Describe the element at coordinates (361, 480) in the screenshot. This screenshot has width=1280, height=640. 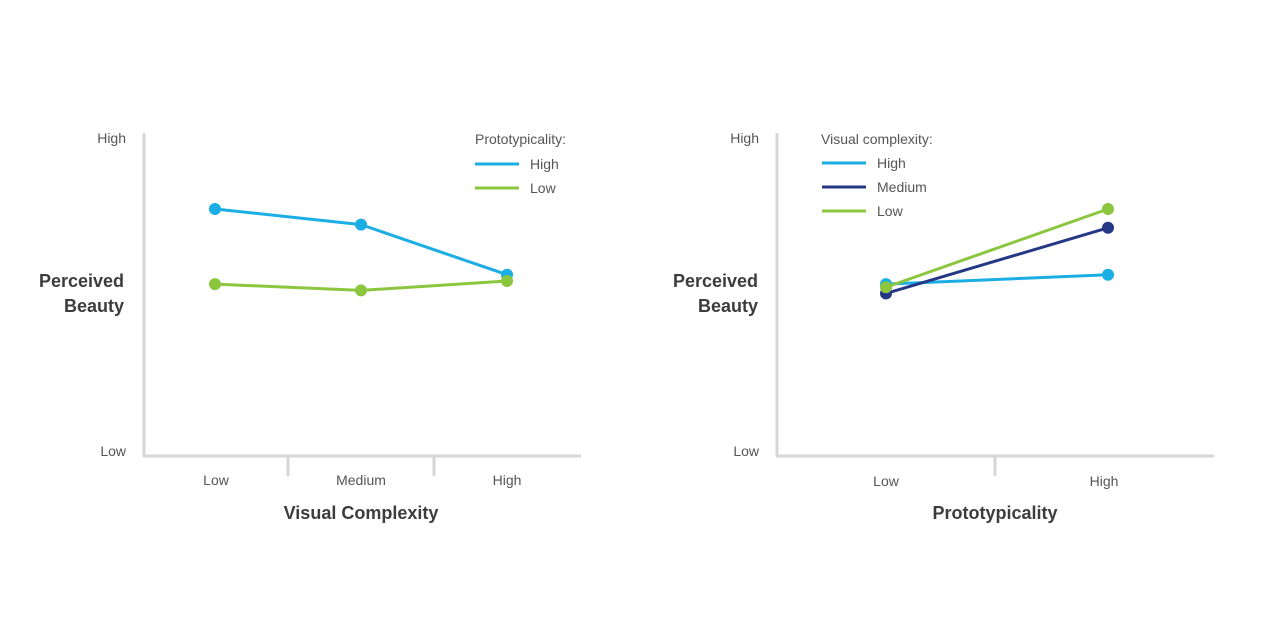
I see `x-tick-label: Medium` at that location.